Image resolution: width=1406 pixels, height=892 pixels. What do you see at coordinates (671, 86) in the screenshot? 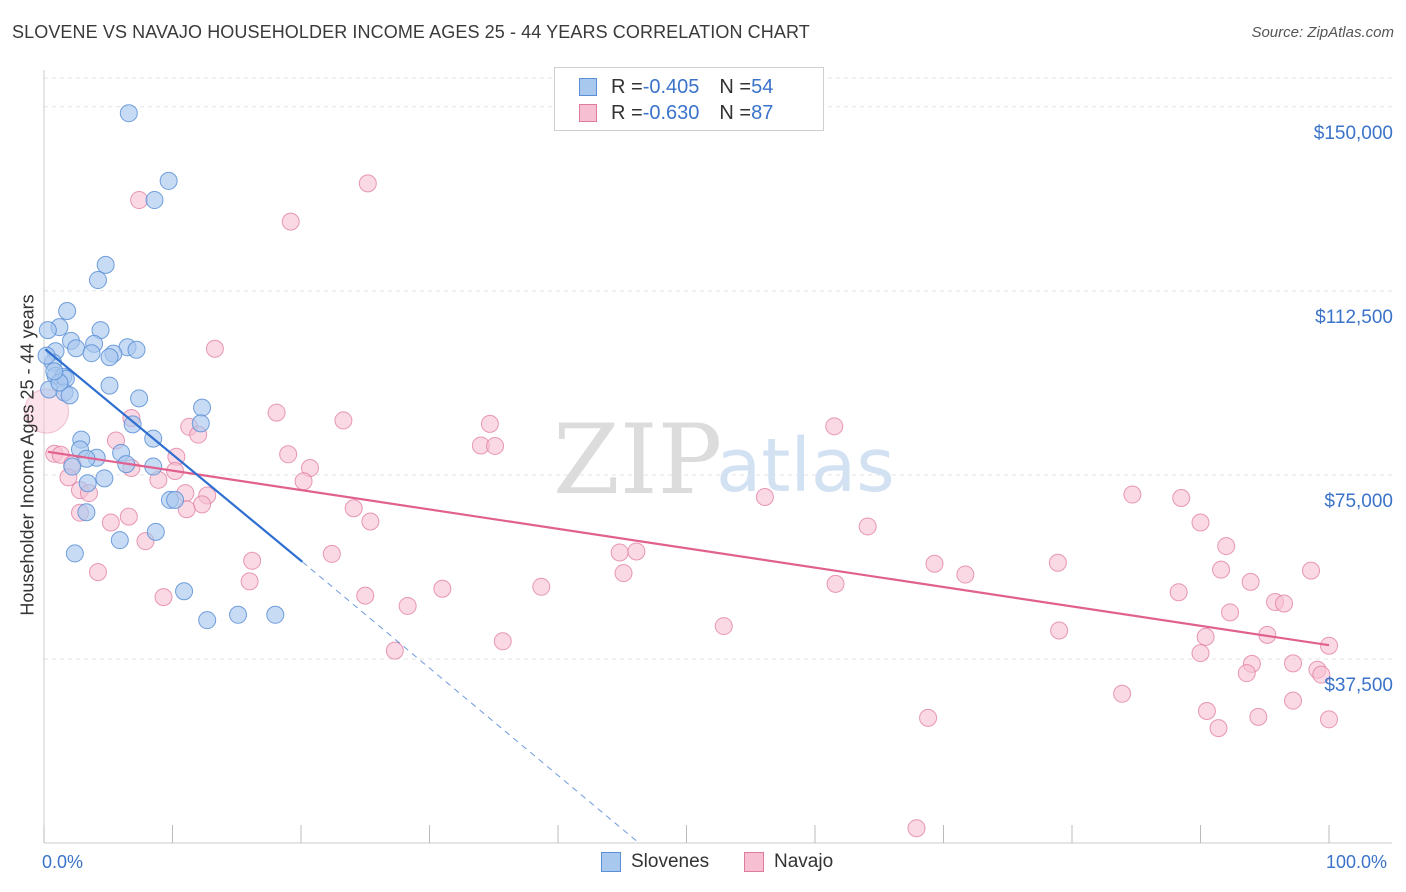
I see `r-value: -0.405` at bounding box center [671, 86].